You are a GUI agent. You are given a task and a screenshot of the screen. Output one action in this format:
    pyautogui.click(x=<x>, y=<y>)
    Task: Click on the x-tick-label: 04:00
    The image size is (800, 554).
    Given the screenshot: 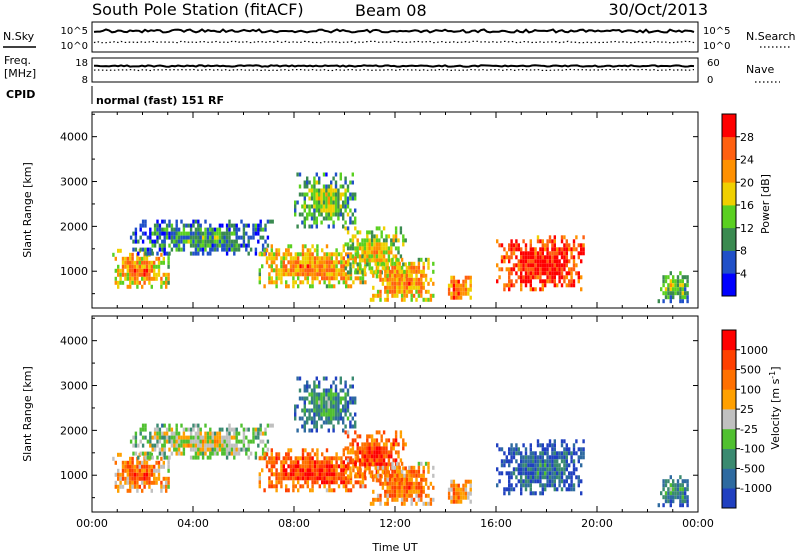 What is the action you would take?
    pyautogui.click(x=193, y=523)
    